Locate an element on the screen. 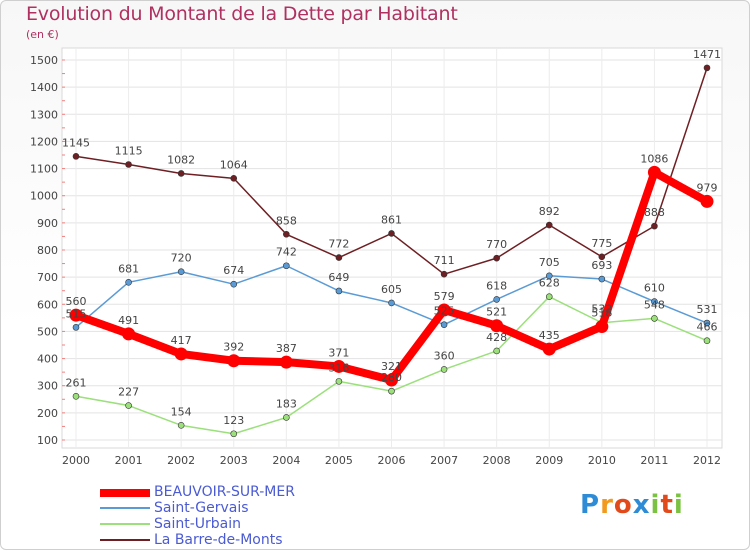 The width and height of the screenshot is (750, 550). y-tick-label: 1400 is located at coordinates (44, 87).